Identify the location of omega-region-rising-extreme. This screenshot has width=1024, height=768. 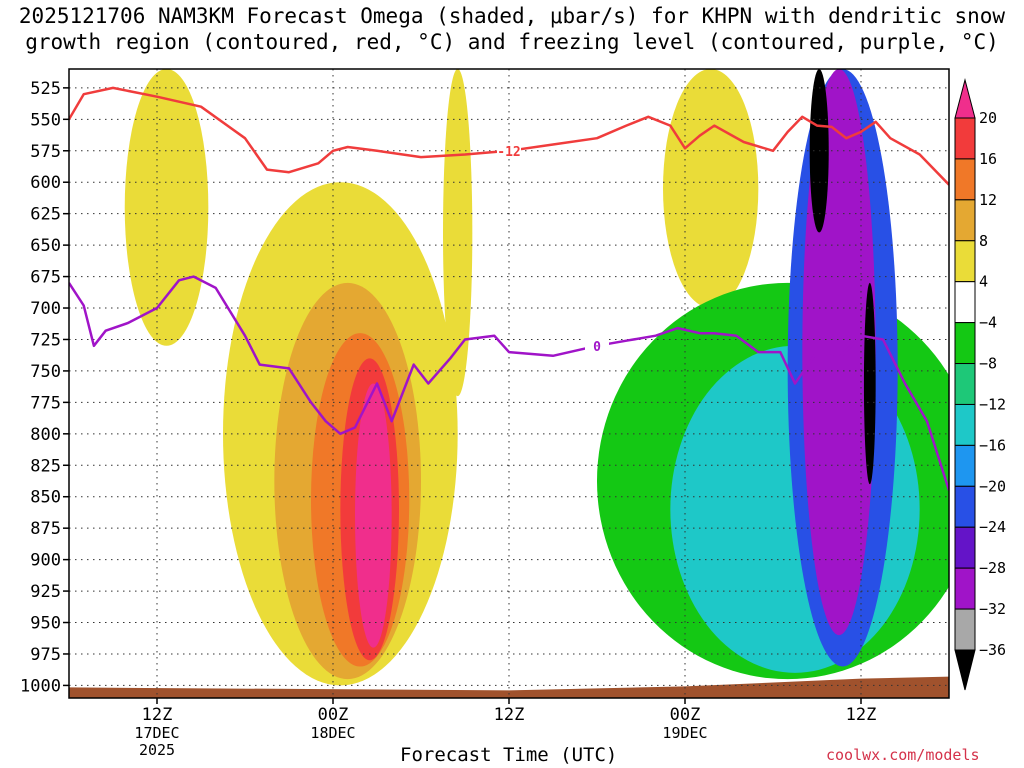
(373, 515).